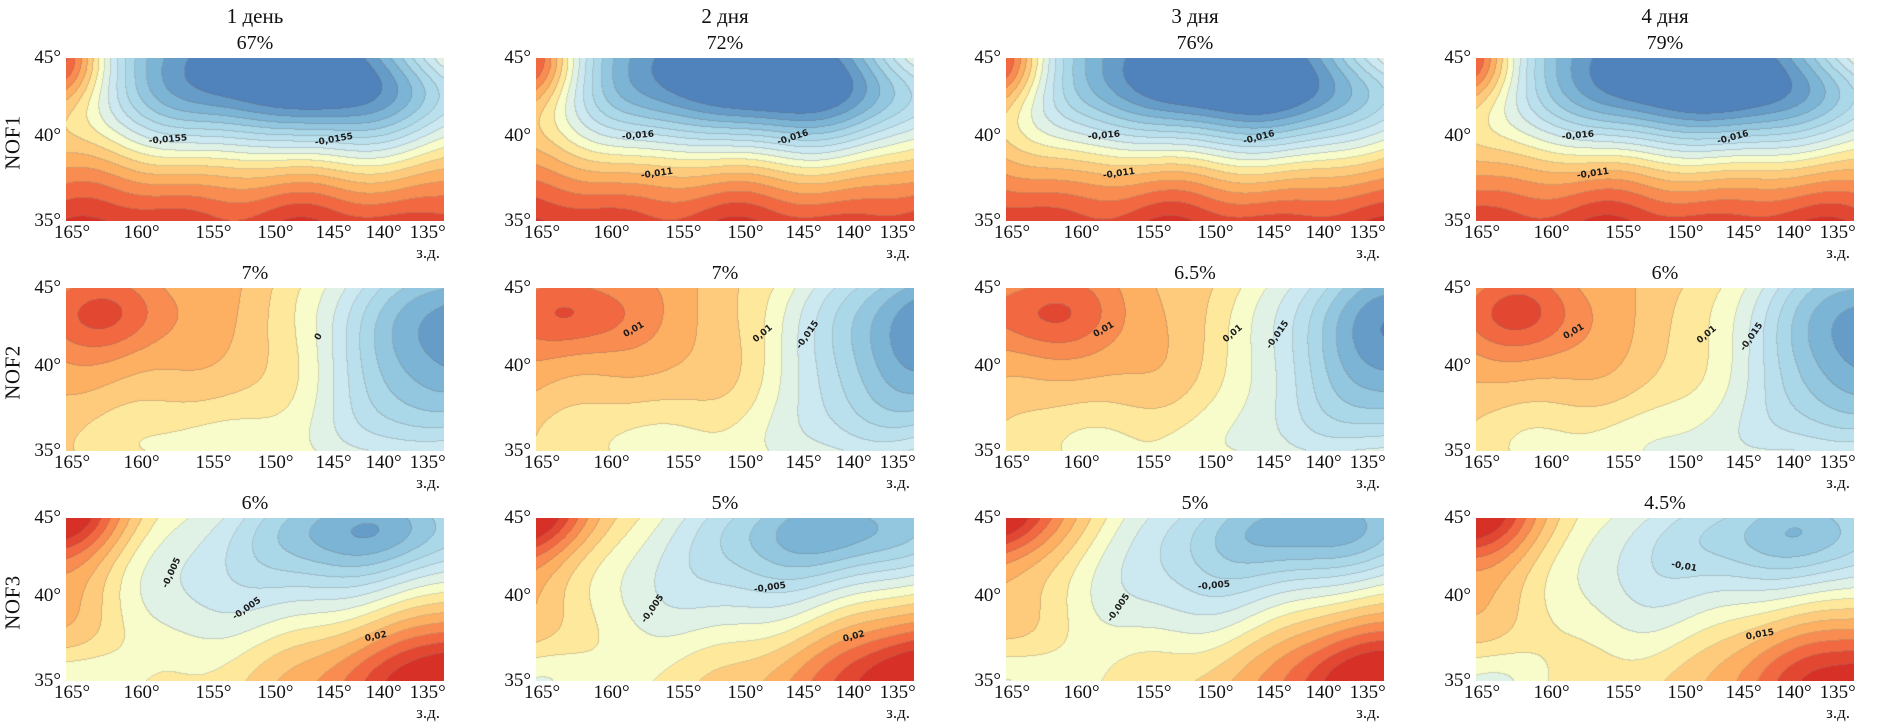 The image size is (1884, 722). I want to click on contour-plot: 45° 40° 35° -0,005 -0,005, so click(1179, 599).